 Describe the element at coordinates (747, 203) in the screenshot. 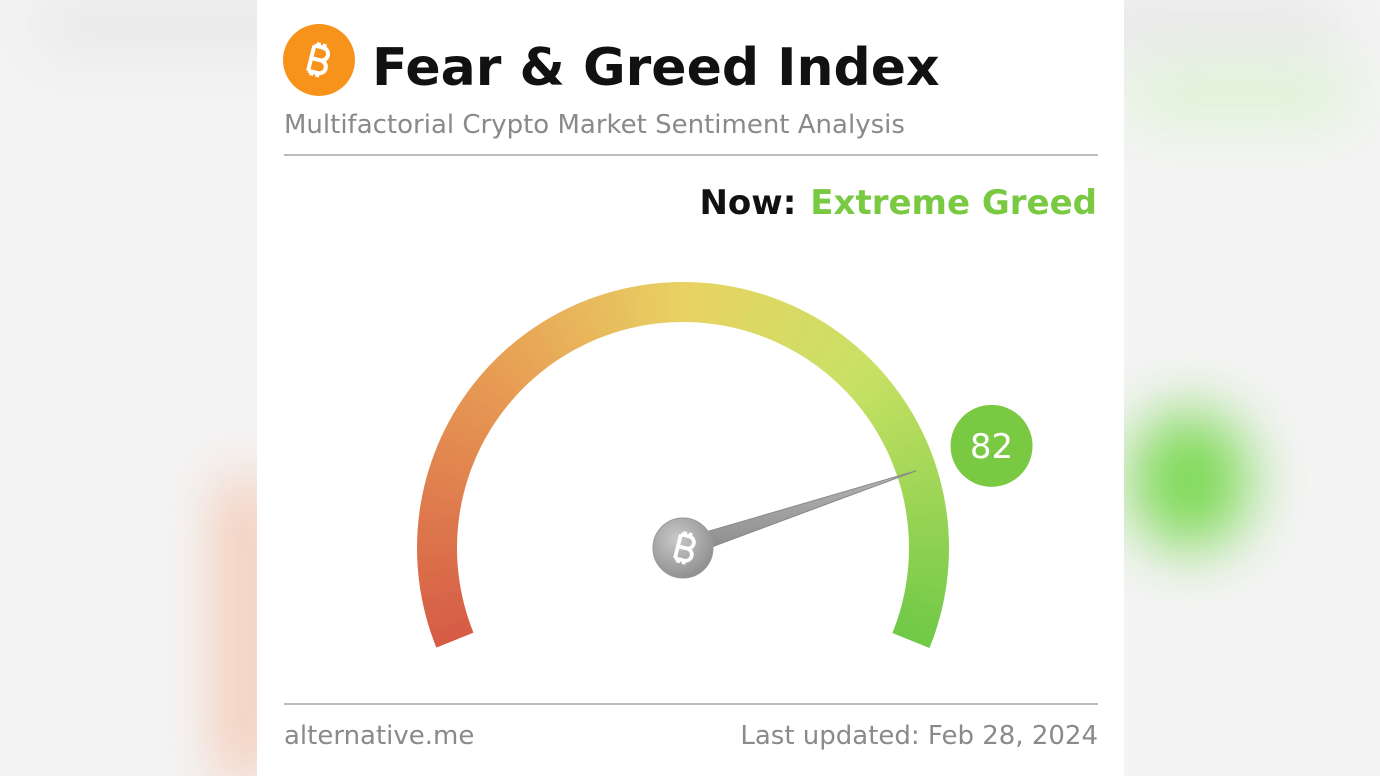

I see `now-label: Now:` at that location.